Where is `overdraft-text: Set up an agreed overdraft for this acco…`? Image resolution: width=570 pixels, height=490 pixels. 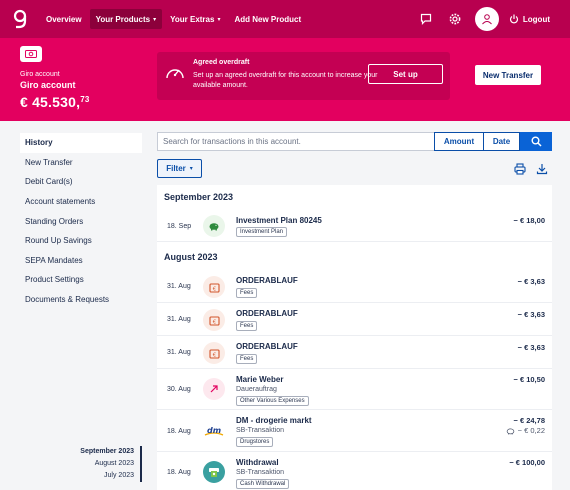
overdraft-text: Set up an agreed overdraft for this acco… is located at coordinates (285, 80).